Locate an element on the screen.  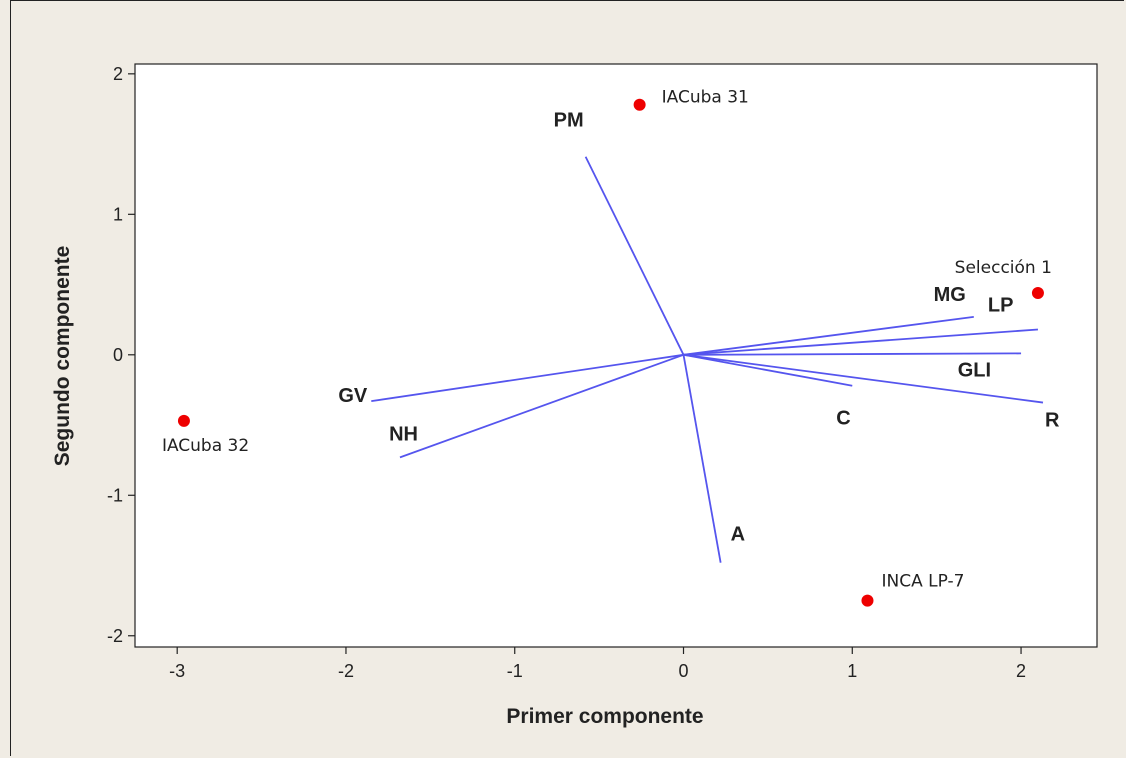
vector-label-lp: LP is located at coordinates (1001, 306).